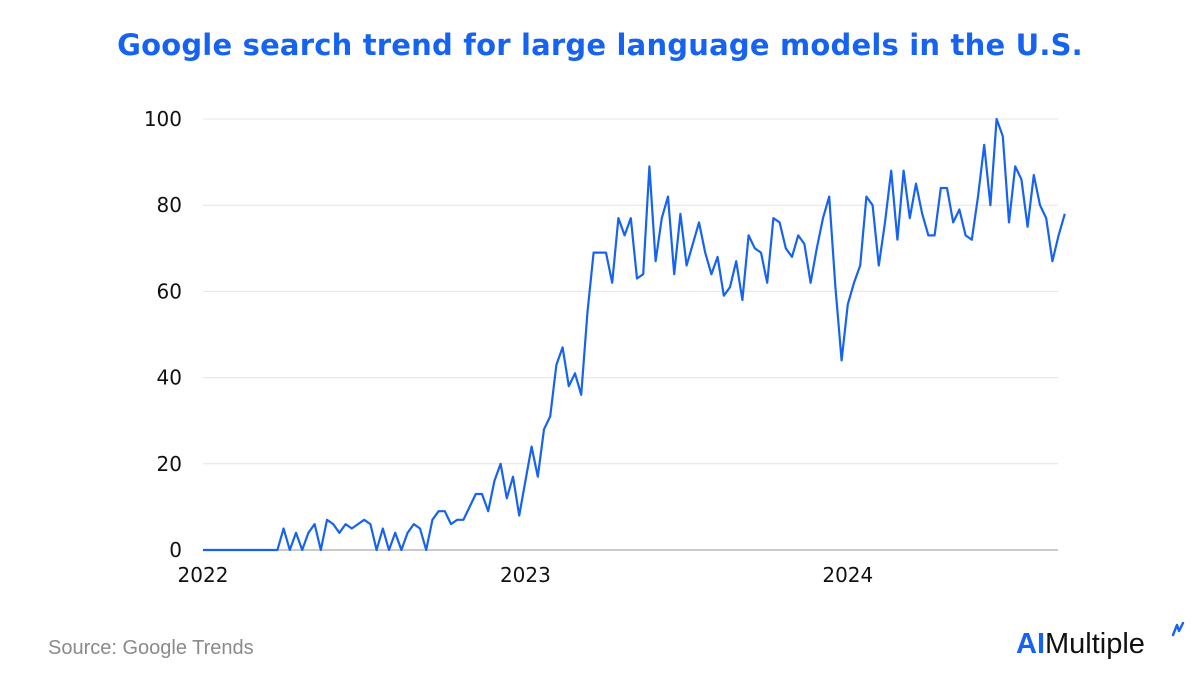 The image size is (1200, 675). I want to click on x-tick-label-2024: 2024, so click(847, 575).